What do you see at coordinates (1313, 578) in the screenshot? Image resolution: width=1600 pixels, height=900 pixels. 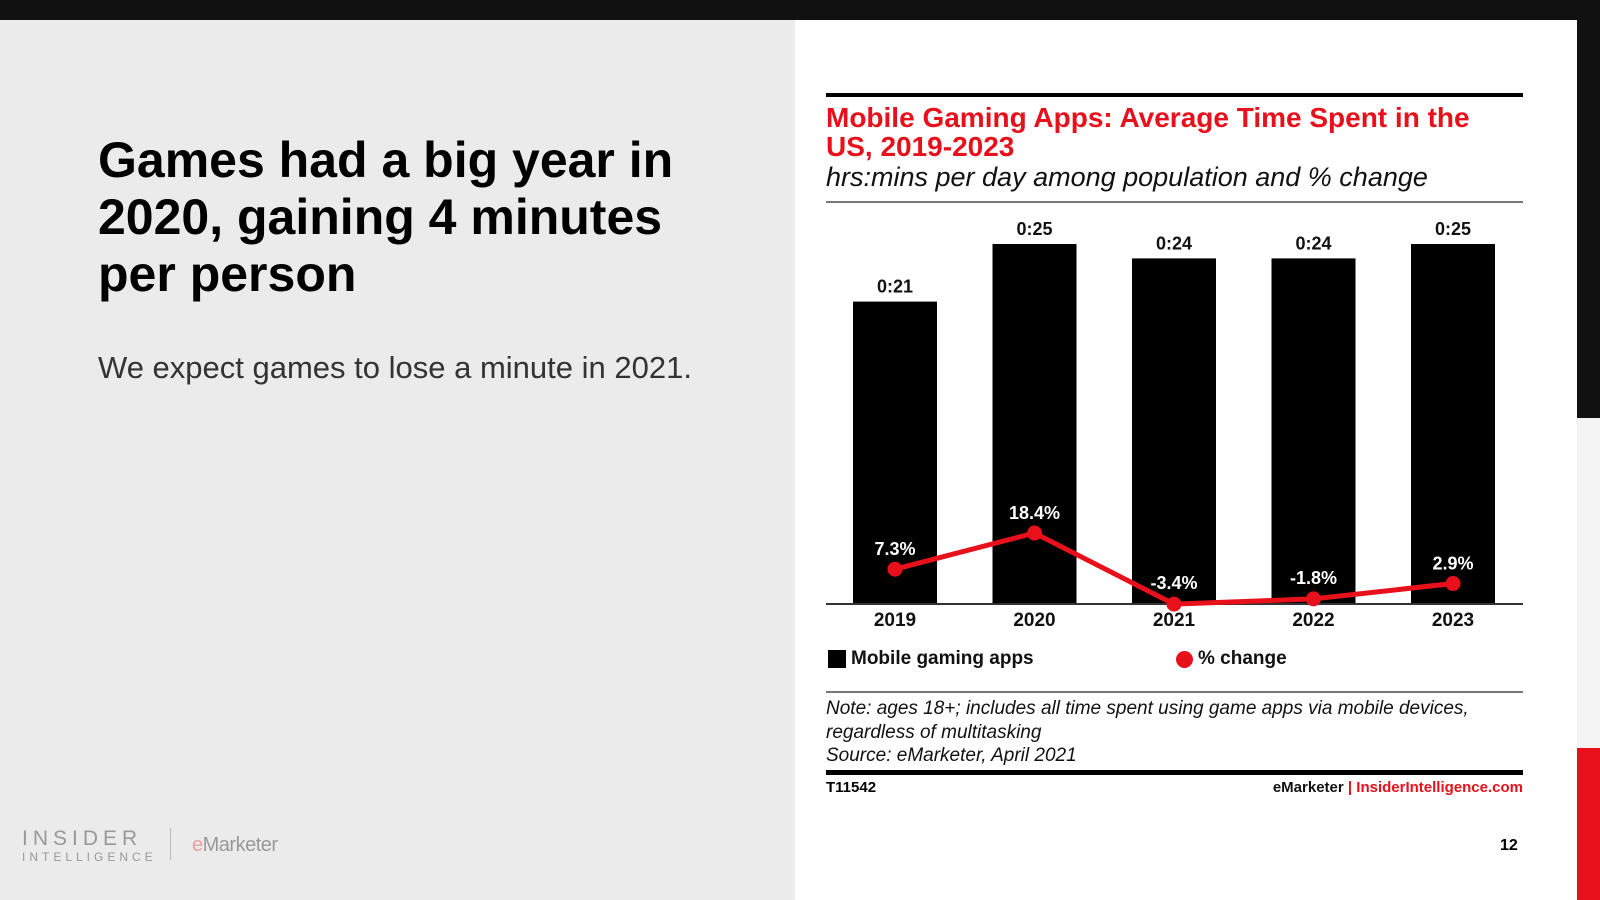 I see `percent-change-label: -1.8%` at bounding box center [1313, 578].